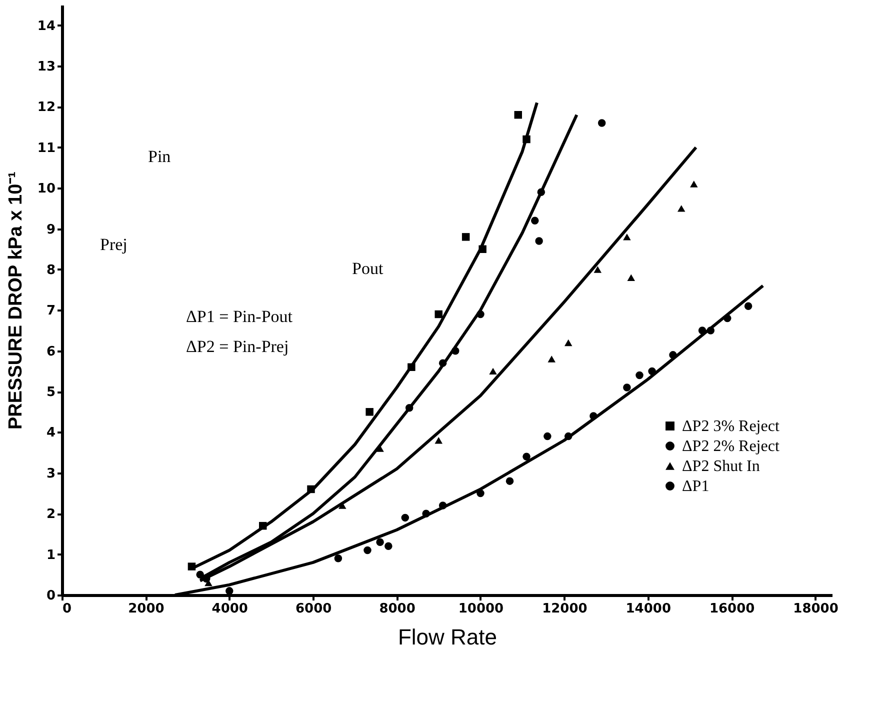 This screenshot has width=881, height=711. I want to click on y-tick-label: 14, so click(46, 26).